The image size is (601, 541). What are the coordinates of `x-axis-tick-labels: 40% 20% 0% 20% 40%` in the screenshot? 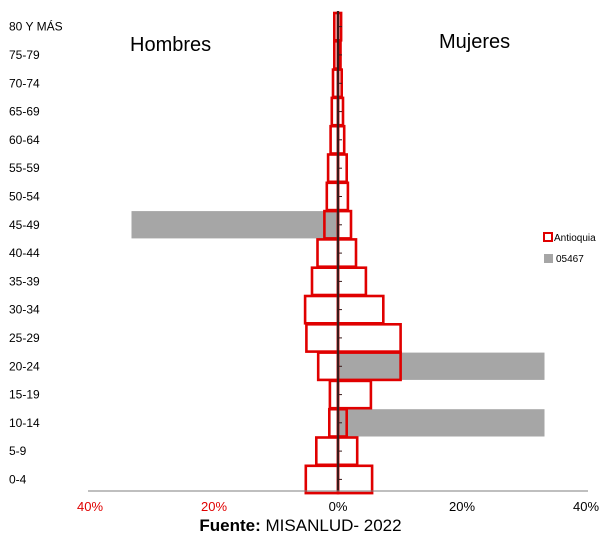 It's located at (338, 506).